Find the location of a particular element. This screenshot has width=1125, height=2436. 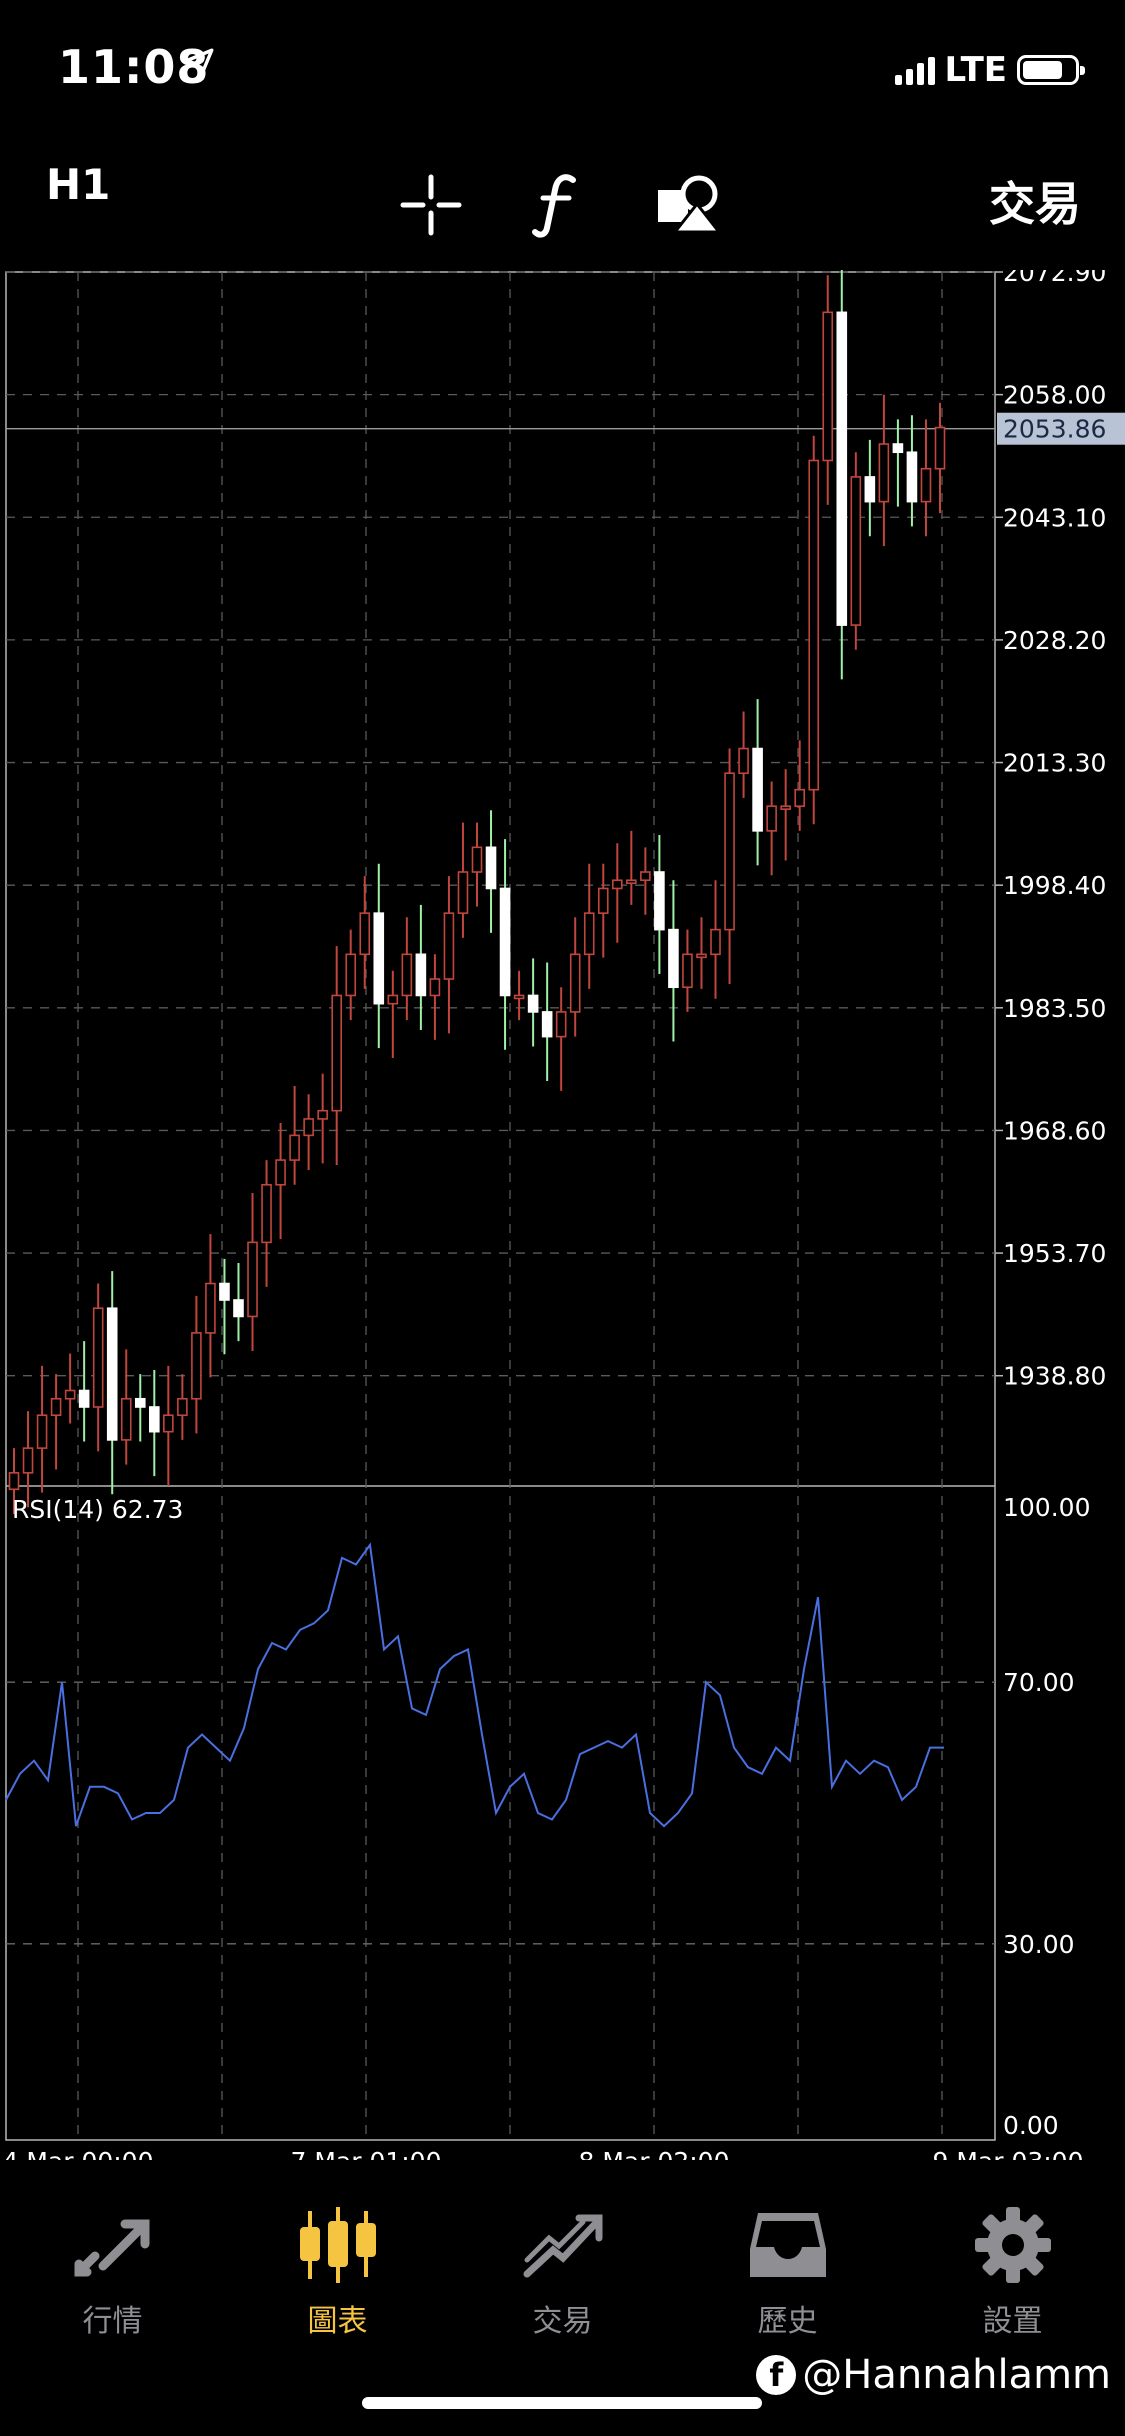

history-tray-icon is located at coordinates (787, 2245).